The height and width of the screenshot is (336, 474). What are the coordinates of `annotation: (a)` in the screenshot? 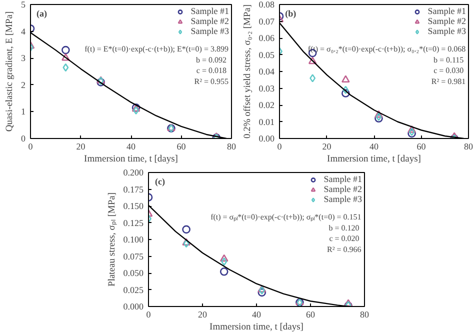 It's located at (42, 13).